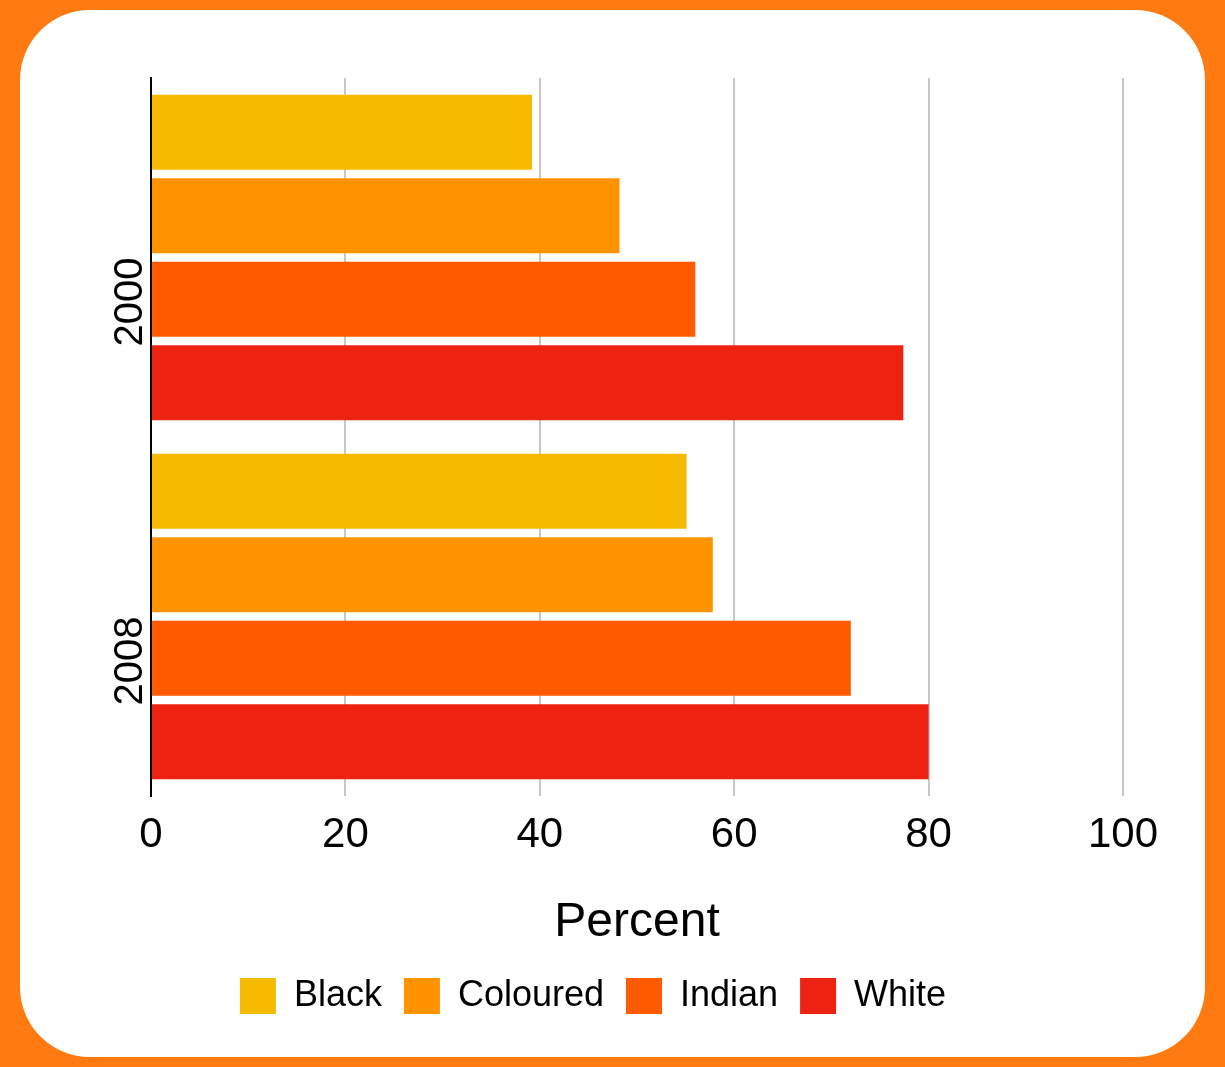 The width and height of the screenshot is (1225, 1067). What do you see at coordinates (539, 832) in the screenshot?
I see `x-tick-label: 40` at bounding box center [539, 832].